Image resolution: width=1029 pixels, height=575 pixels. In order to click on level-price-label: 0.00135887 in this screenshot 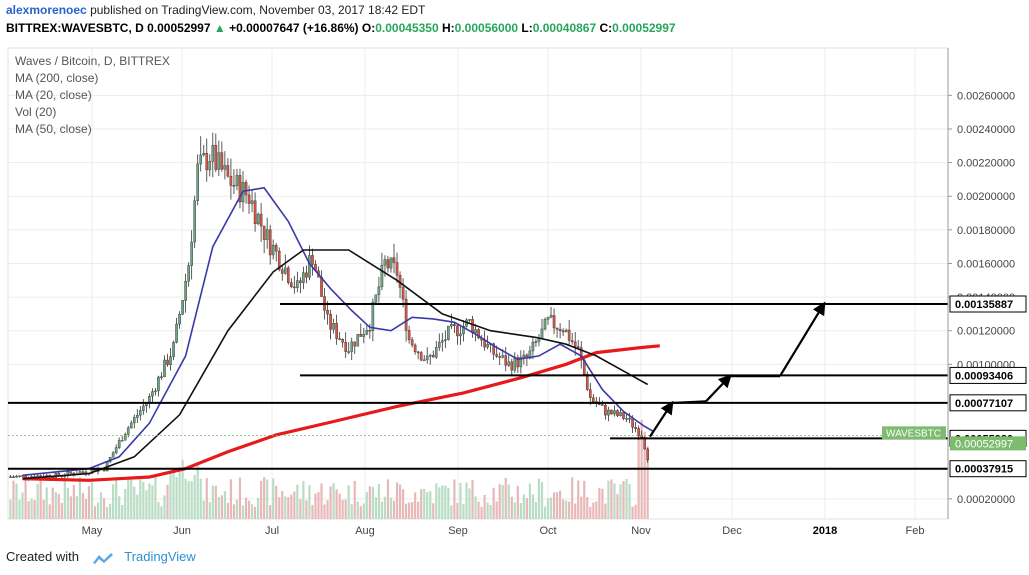, I will do `click(984, 305)`.